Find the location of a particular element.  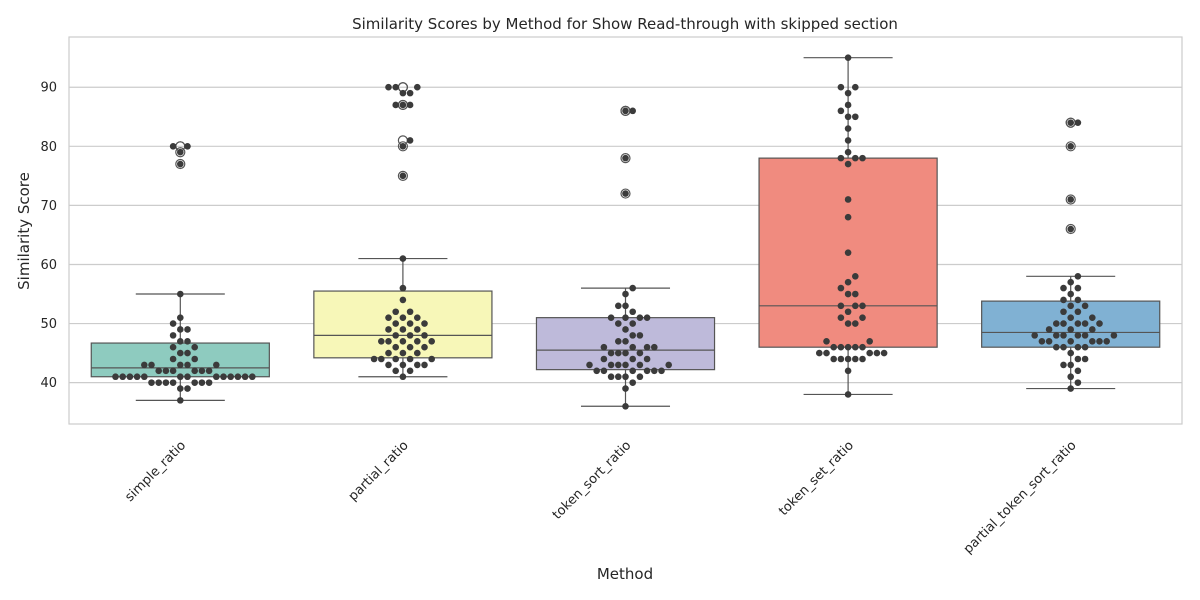

y-tick-70: 70 is located at coordinates (48, 206).